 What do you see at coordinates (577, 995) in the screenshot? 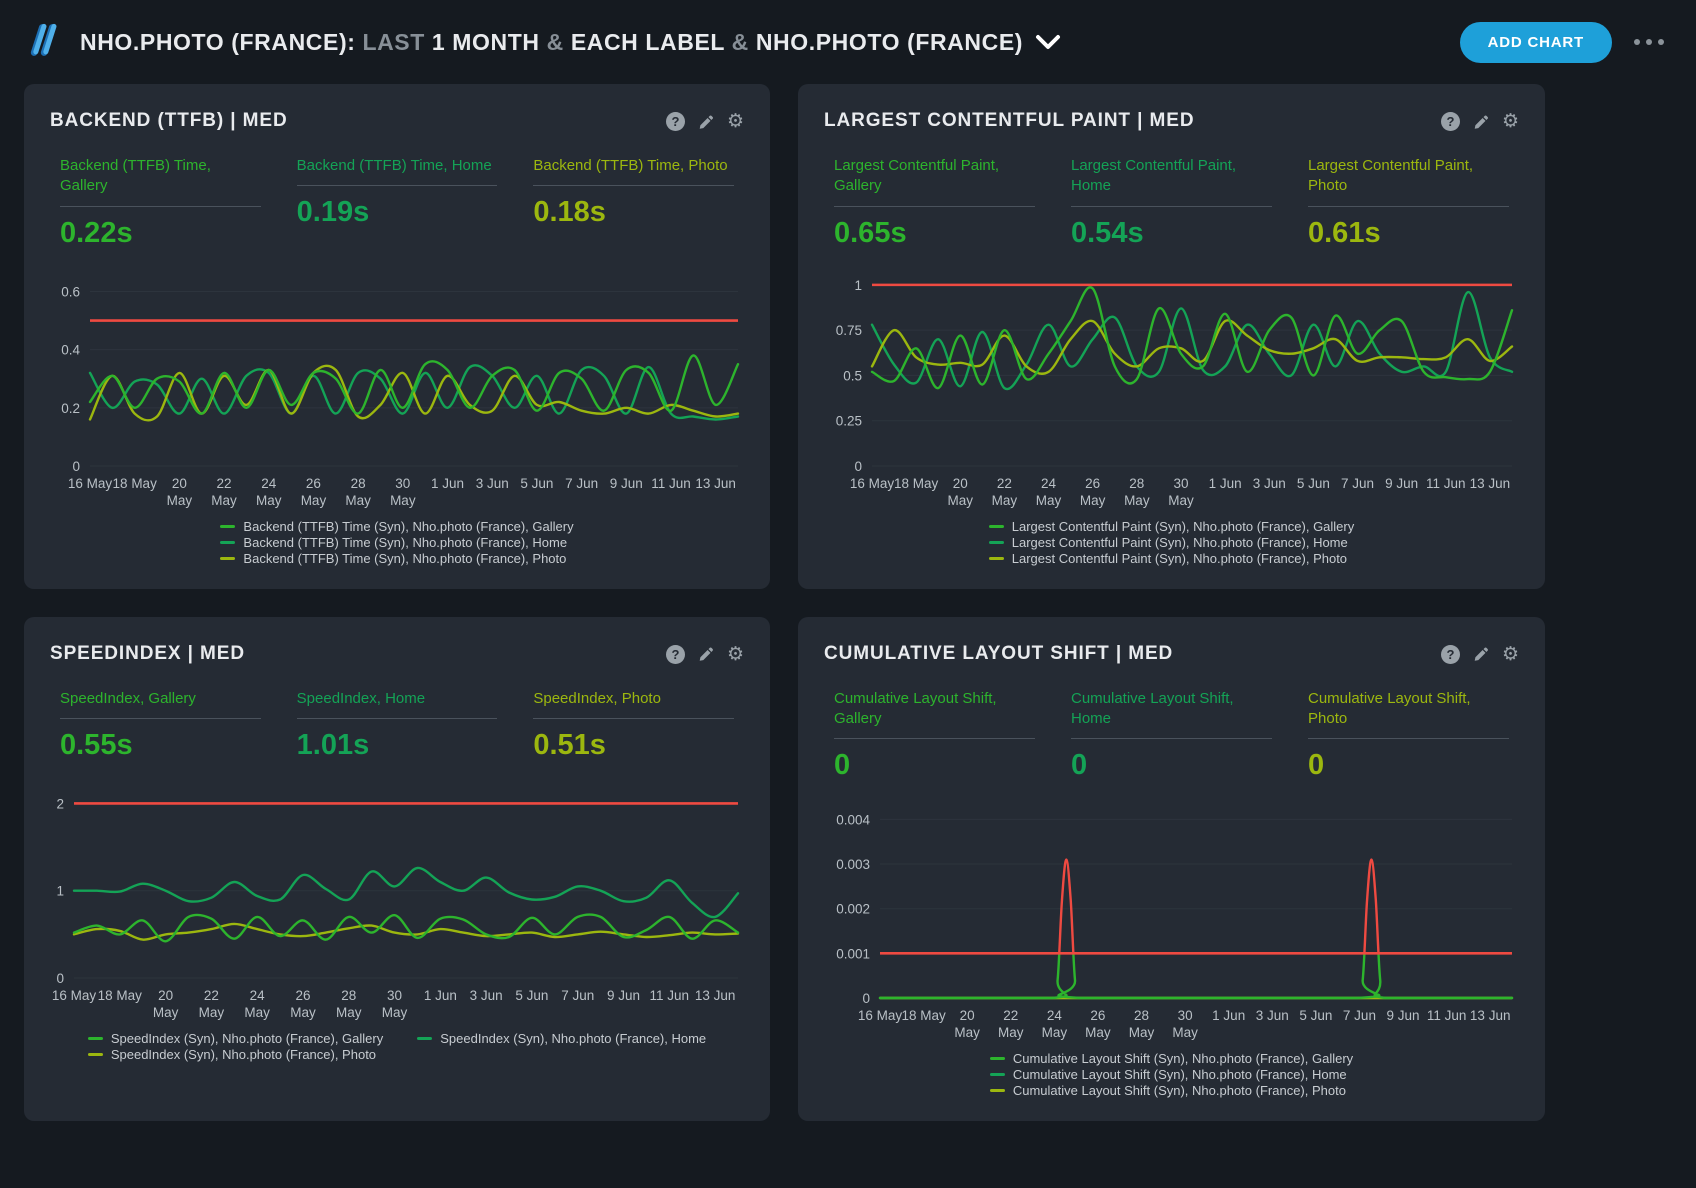
I see `x-tick-label: 7 Jun` at bounding box center [577, 995].